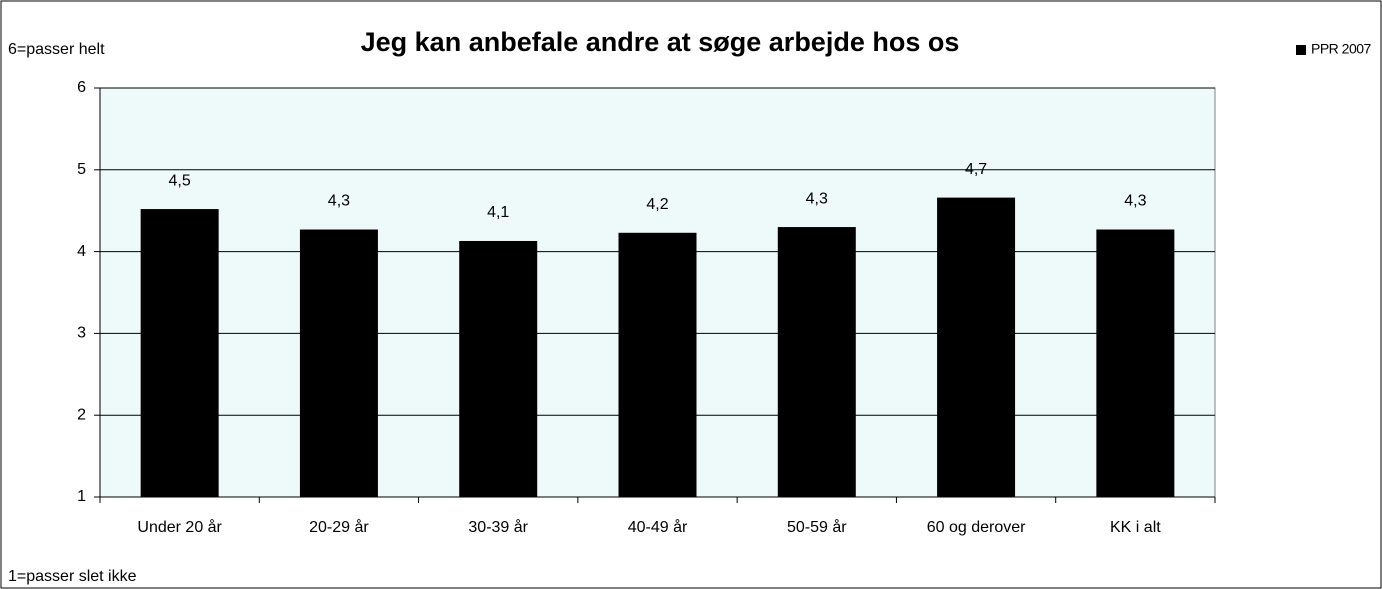 The height and width of the screenshot is (589, 1382). What do you see at coordinates (81, 496) in the screenshot?
I see `y-tick-label: 1` at bounding box center [81, 496].